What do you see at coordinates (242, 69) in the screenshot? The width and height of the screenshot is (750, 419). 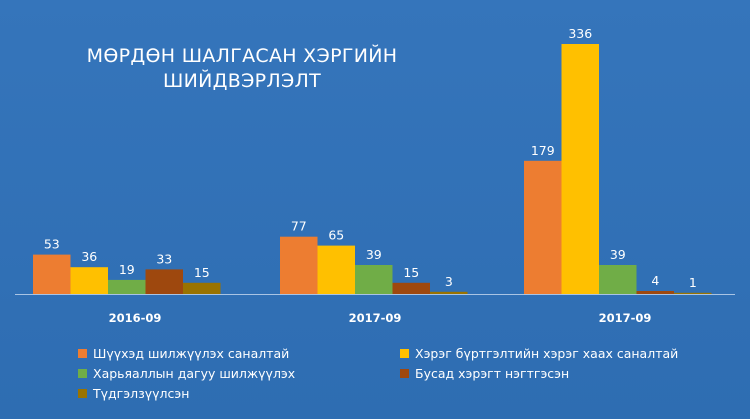 I see `chart-title: МӨРДӨН ШАЛГАСАН ХЭРГИЙН ШИЙДВЭРЛЭЛТ` at bounding box center [242, 69].